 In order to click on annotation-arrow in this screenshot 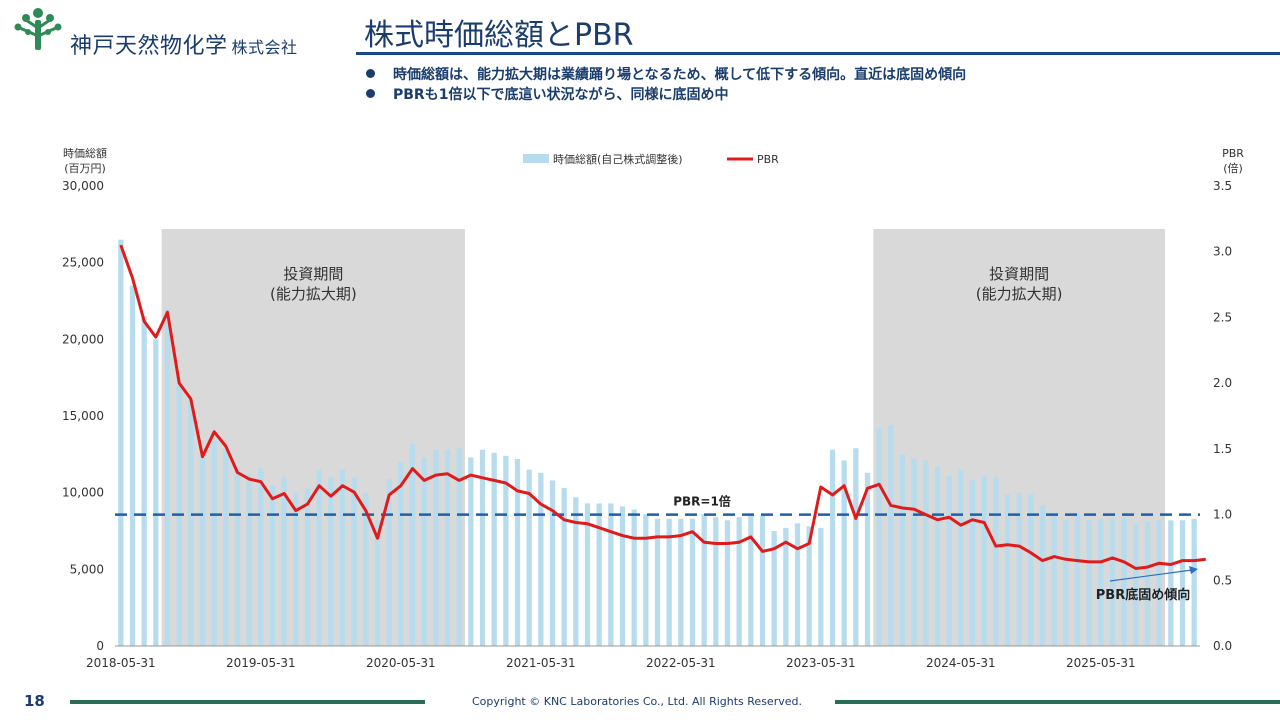, I will do `click(1151, 575)`.